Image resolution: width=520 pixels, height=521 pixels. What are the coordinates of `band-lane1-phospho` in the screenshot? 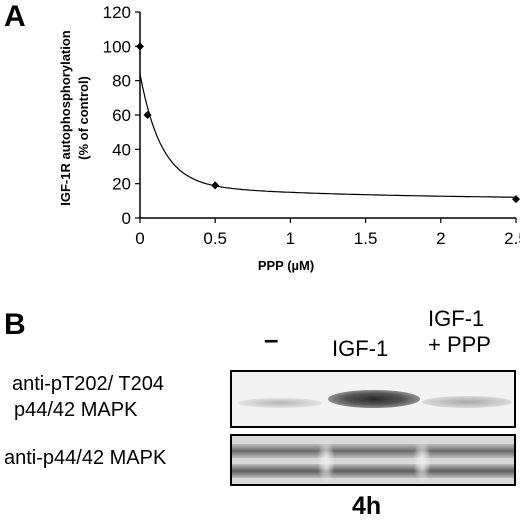 It's located at (280, 403).